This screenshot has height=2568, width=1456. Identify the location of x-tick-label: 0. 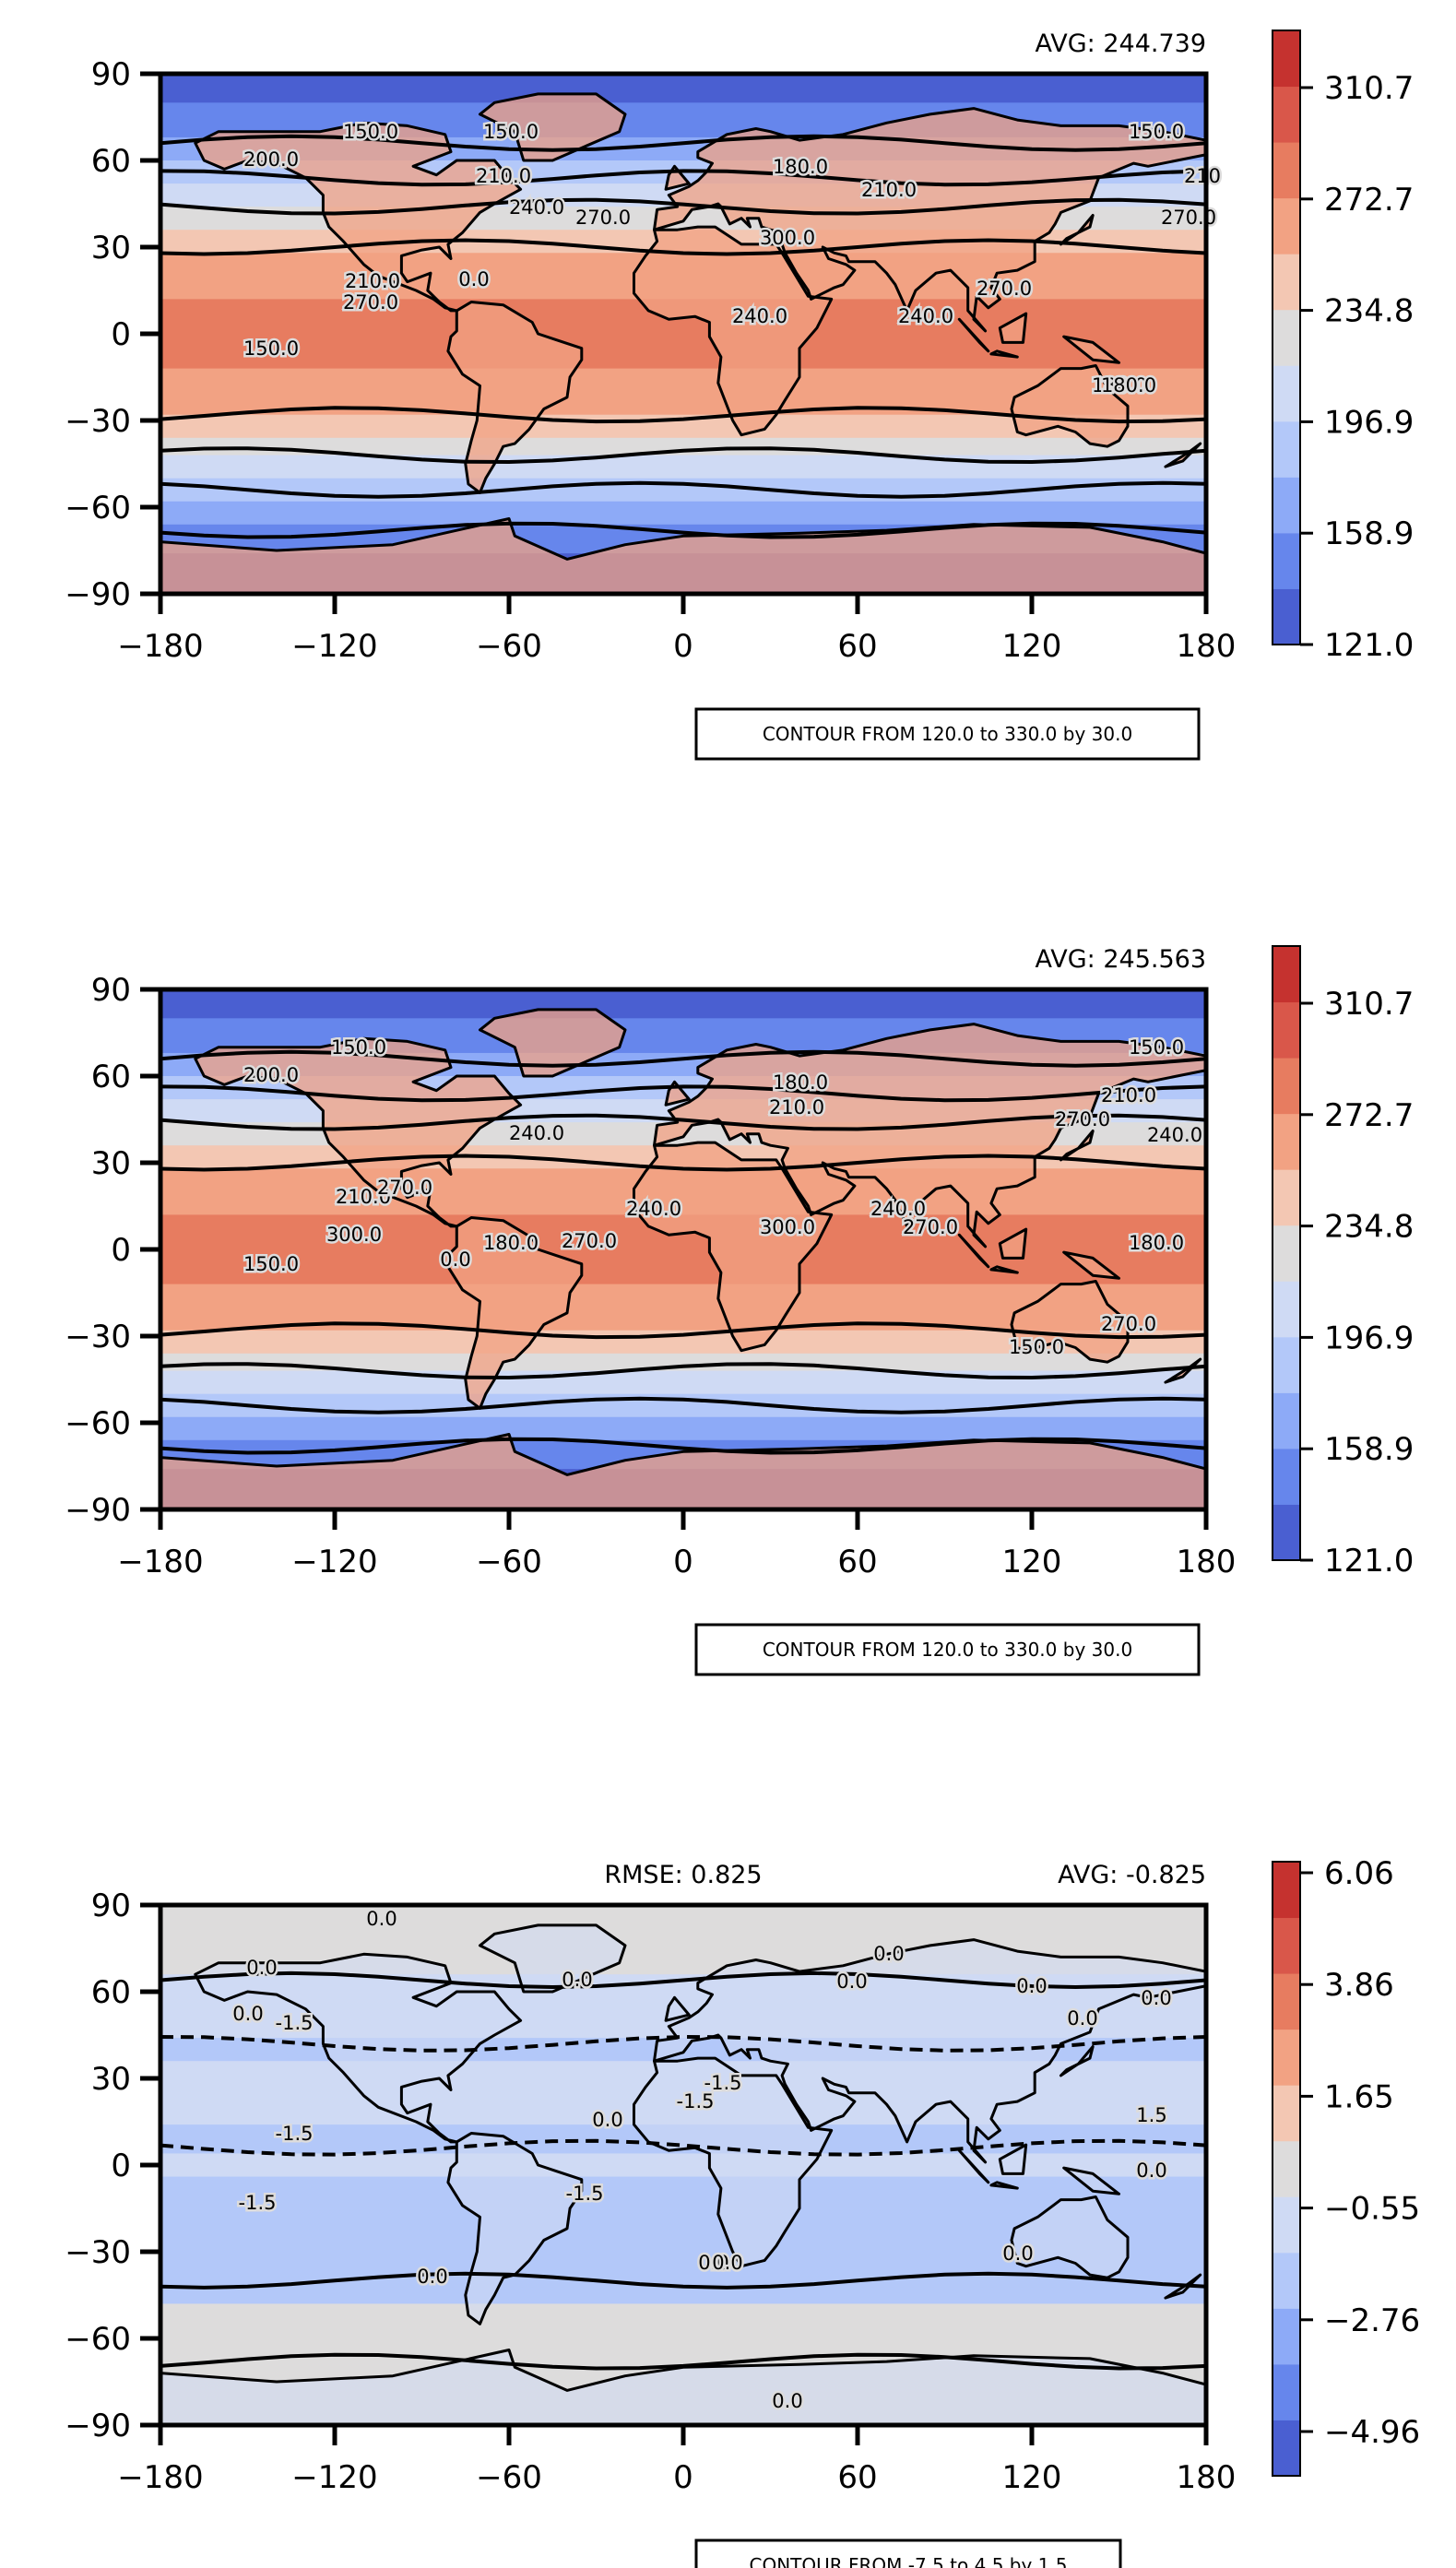
(683, 647).